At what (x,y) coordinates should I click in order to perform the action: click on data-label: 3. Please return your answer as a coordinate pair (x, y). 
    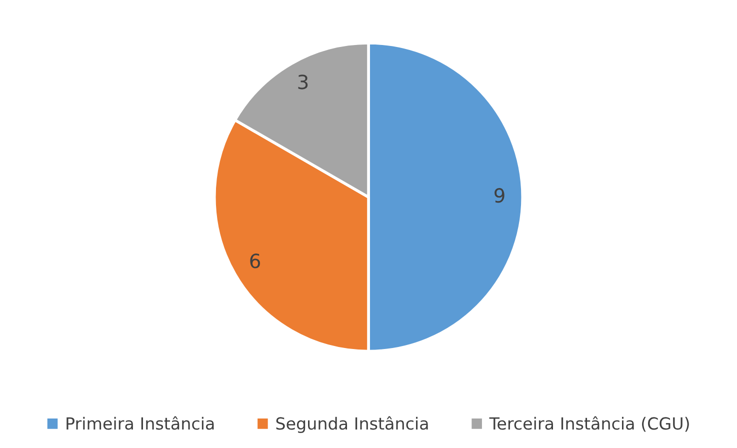
    Looking at the image, I should click on (303, 82).